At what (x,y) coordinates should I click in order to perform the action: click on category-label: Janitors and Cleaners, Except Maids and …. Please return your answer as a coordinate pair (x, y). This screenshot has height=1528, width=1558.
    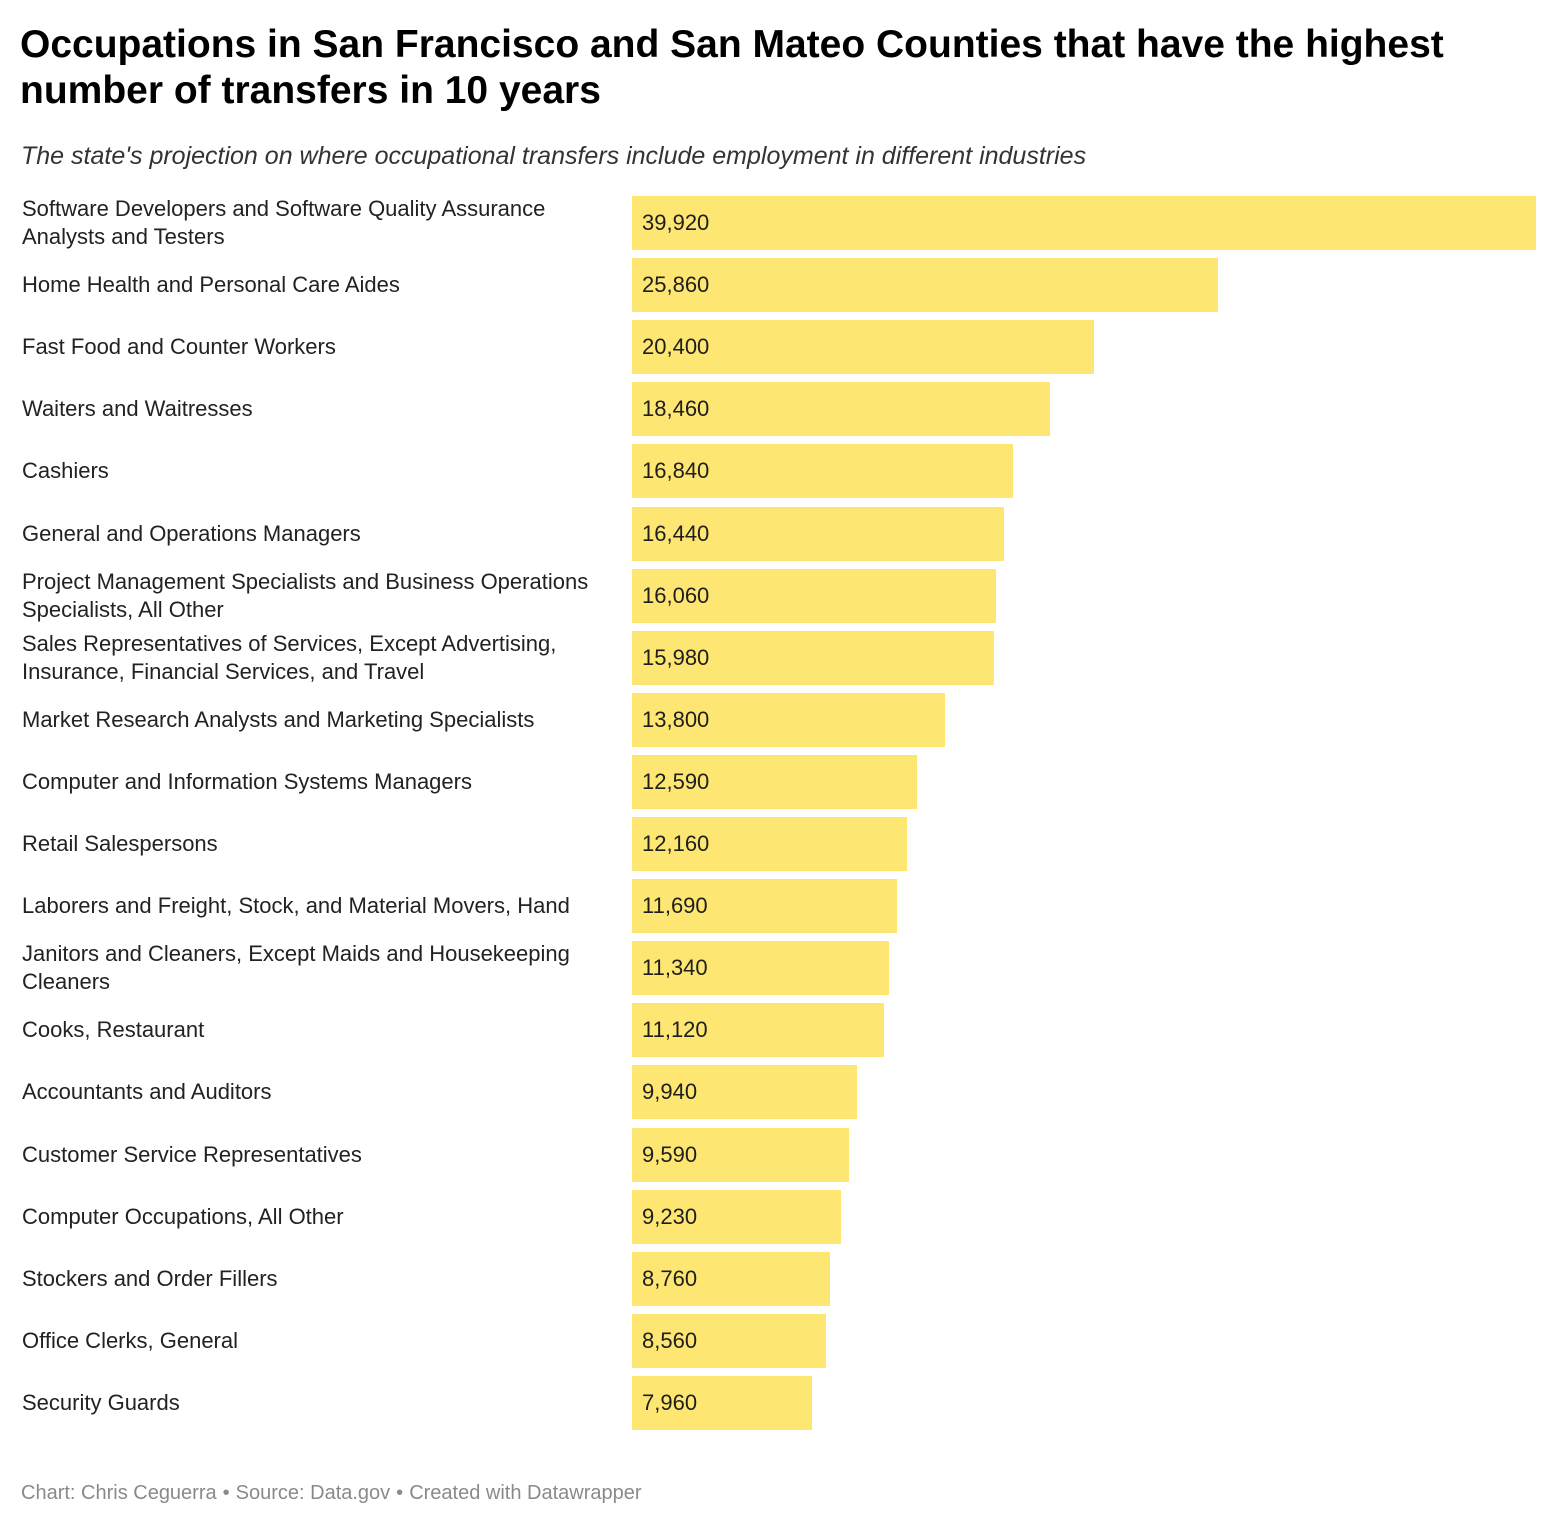
    Looking at the image, I should click on (296, 967).